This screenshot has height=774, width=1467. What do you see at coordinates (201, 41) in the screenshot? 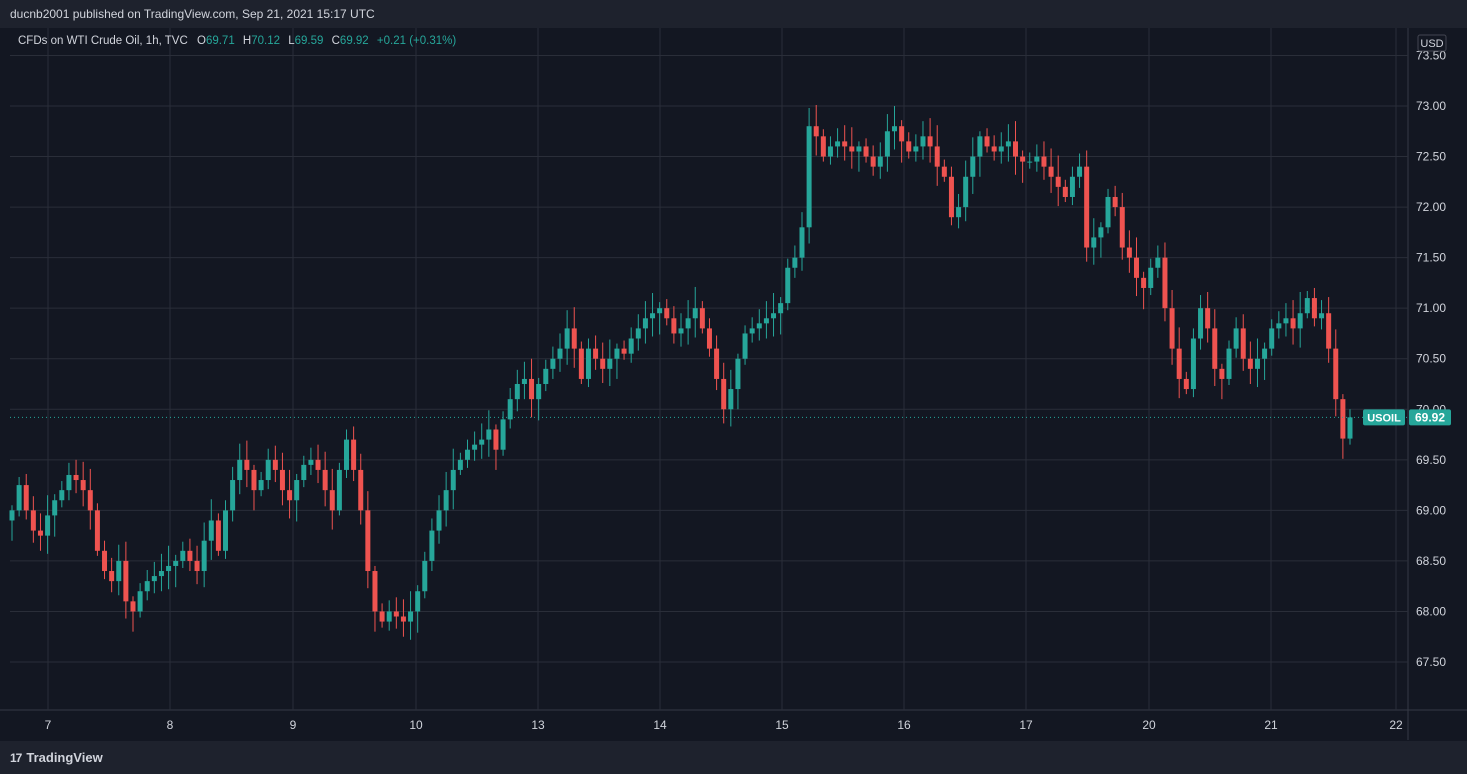
I see `legend-open-label: O` at bounding box center [201, 41].